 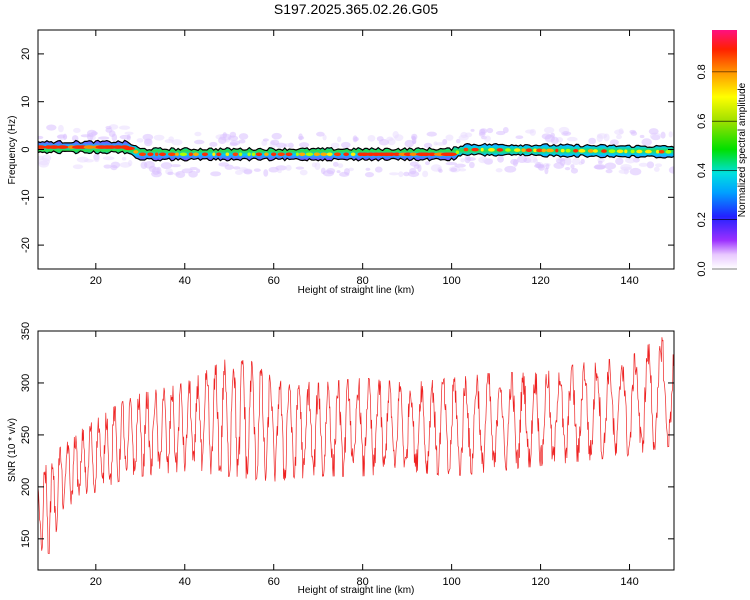 What do you see at coordinates (26, 487) in the screenshot?
I see `y-tick-label: 200` at bounding box center [26, 487].